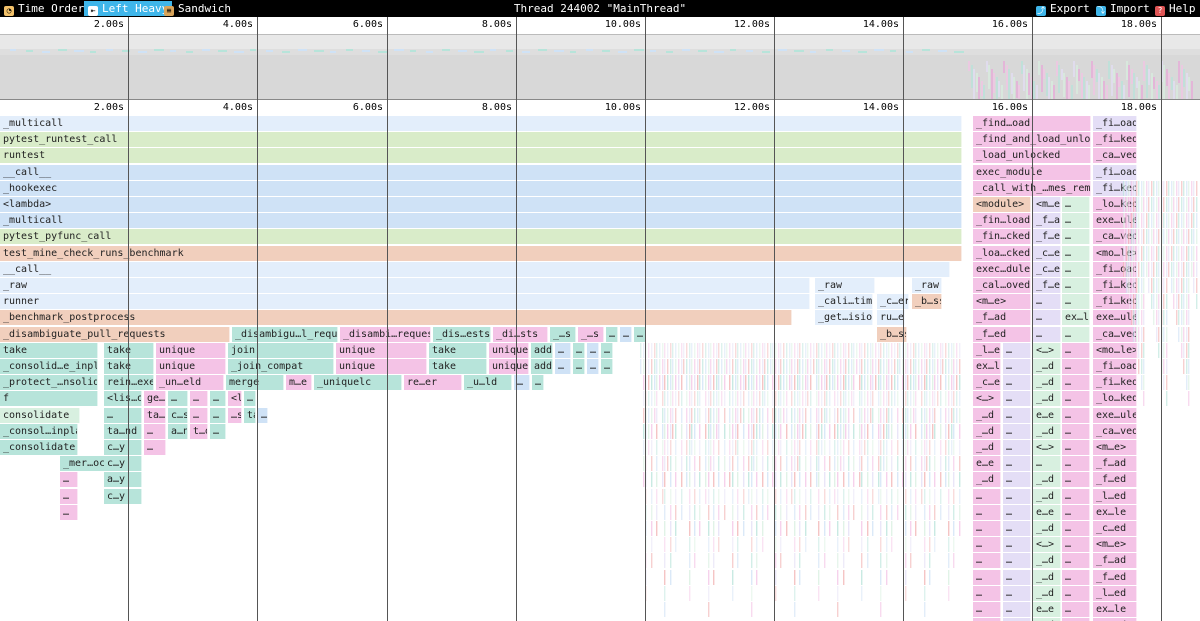 The width and height of the screenshot is (1200, 621). I want to click on flame-frame: <lis…omp>, so click(123, 399).